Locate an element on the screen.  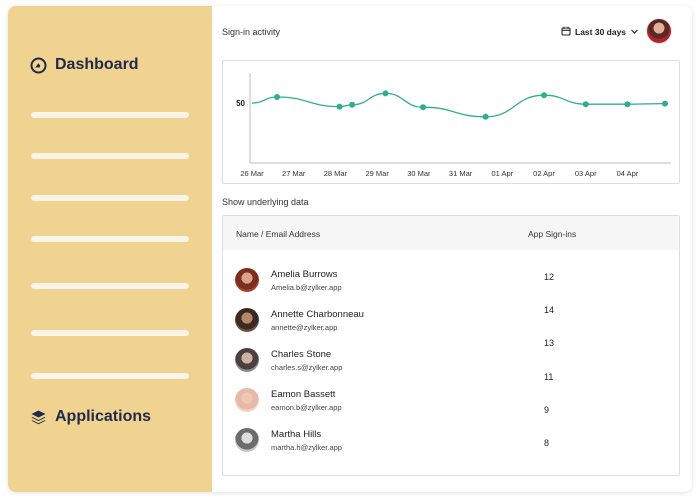
signin-count: 14 is located at coordinates (549, 310).